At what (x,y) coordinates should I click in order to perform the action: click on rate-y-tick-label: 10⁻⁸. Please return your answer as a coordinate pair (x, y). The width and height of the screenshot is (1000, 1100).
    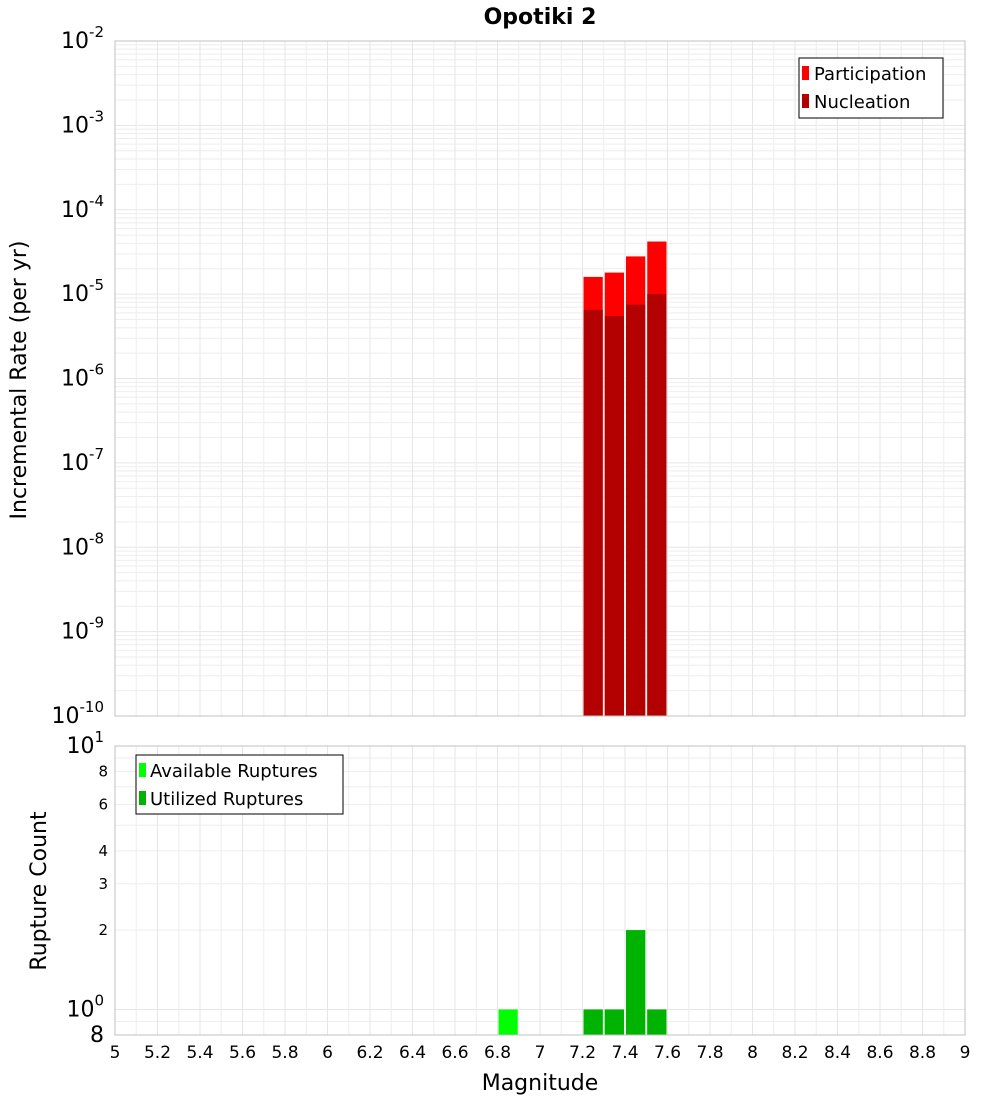
    Looking at the image, I should click on (82, 544).